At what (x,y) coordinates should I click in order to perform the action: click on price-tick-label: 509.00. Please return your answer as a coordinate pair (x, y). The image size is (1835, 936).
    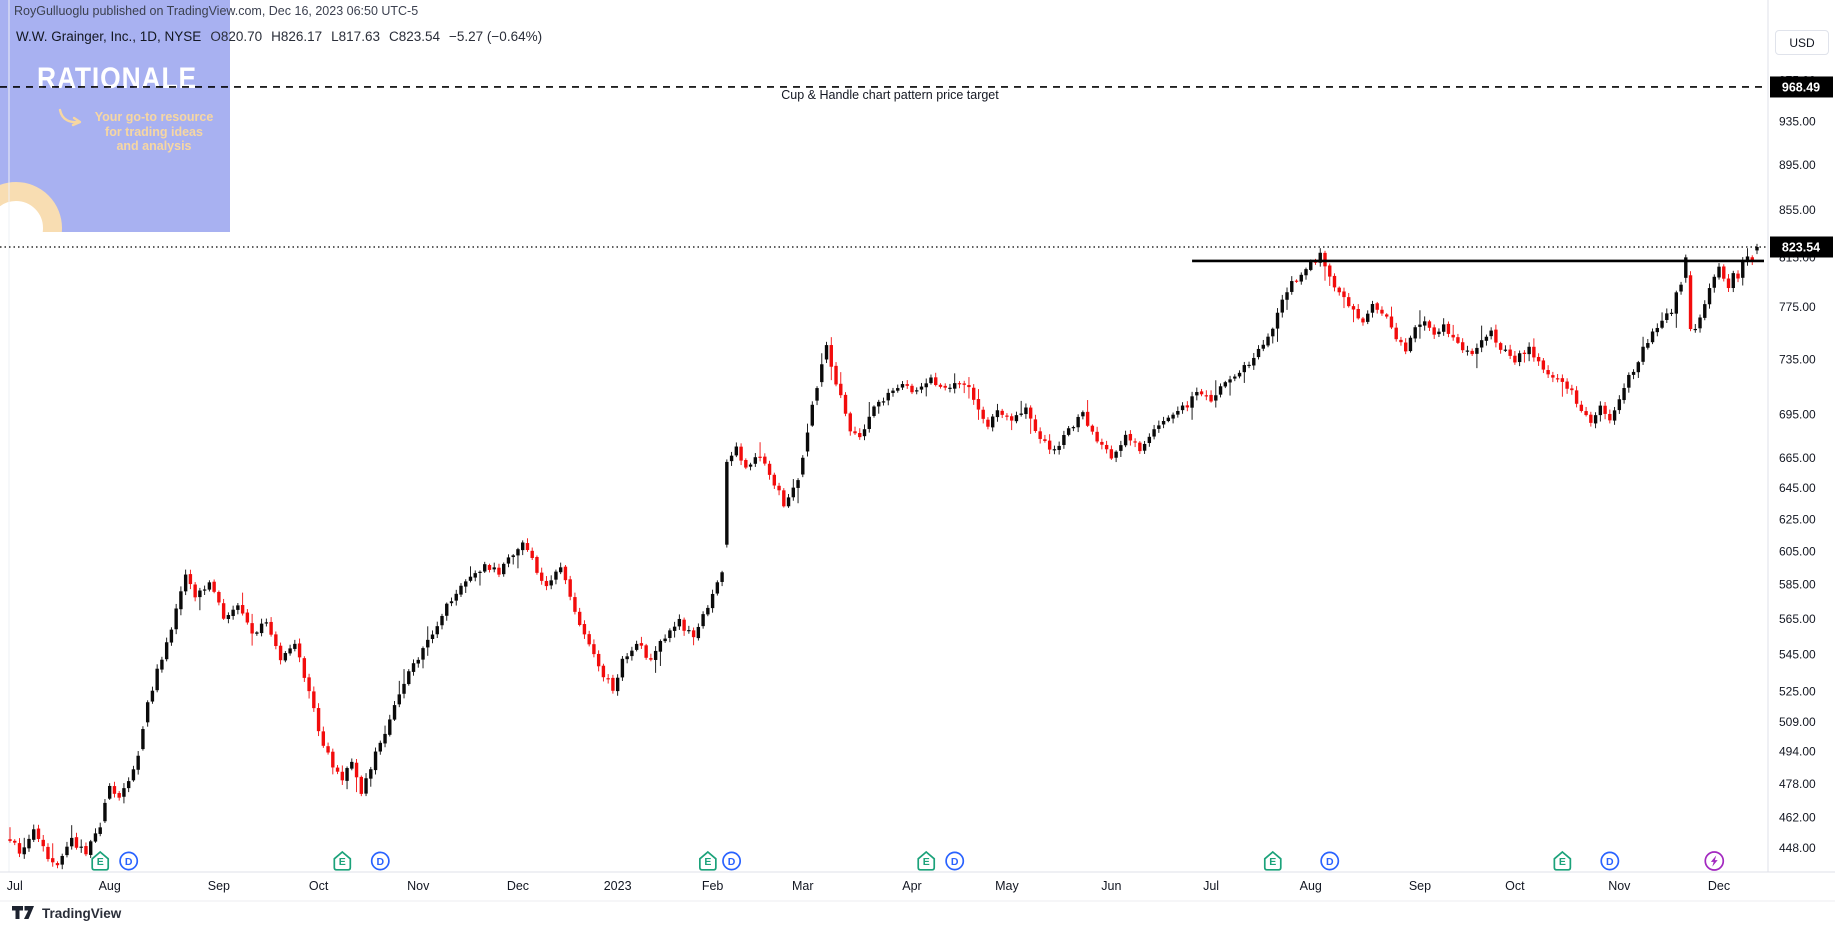
    Looking at the image, I should click on (1797, 722).